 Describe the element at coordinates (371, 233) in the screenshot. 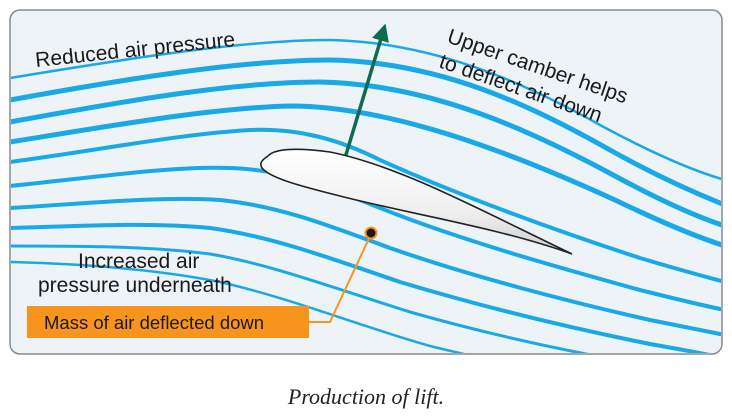

I see `callout-dot` at that location.